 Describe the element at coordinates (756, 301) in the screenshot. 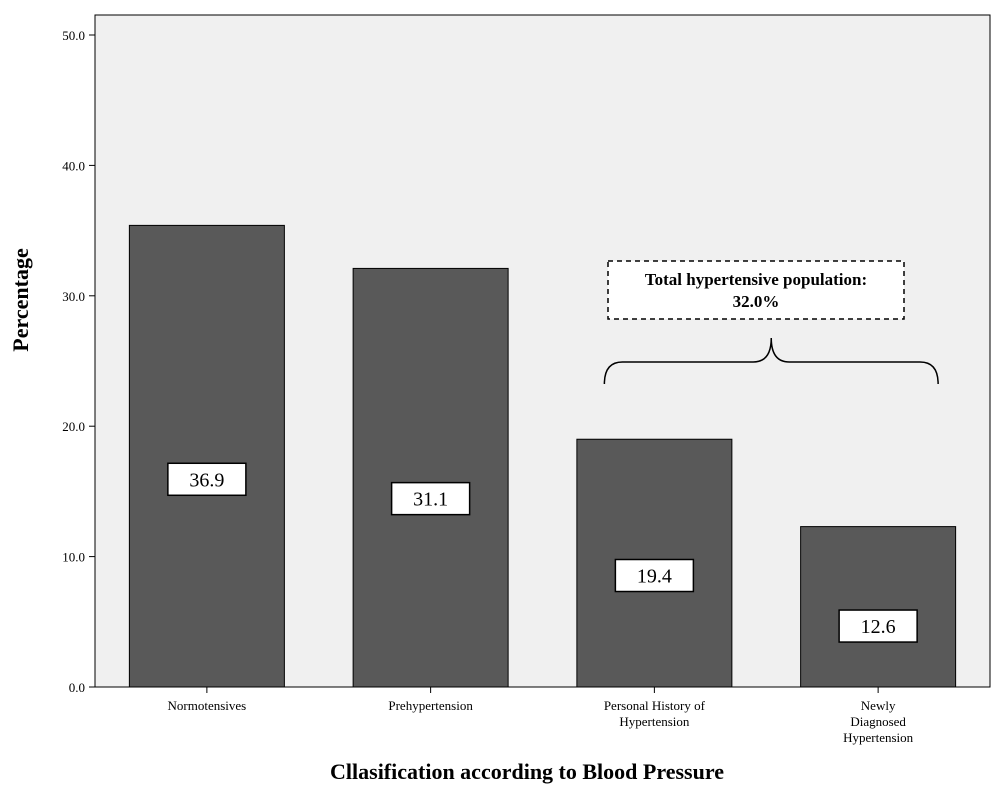

I see `annotation-text: 32.0%` at that location.